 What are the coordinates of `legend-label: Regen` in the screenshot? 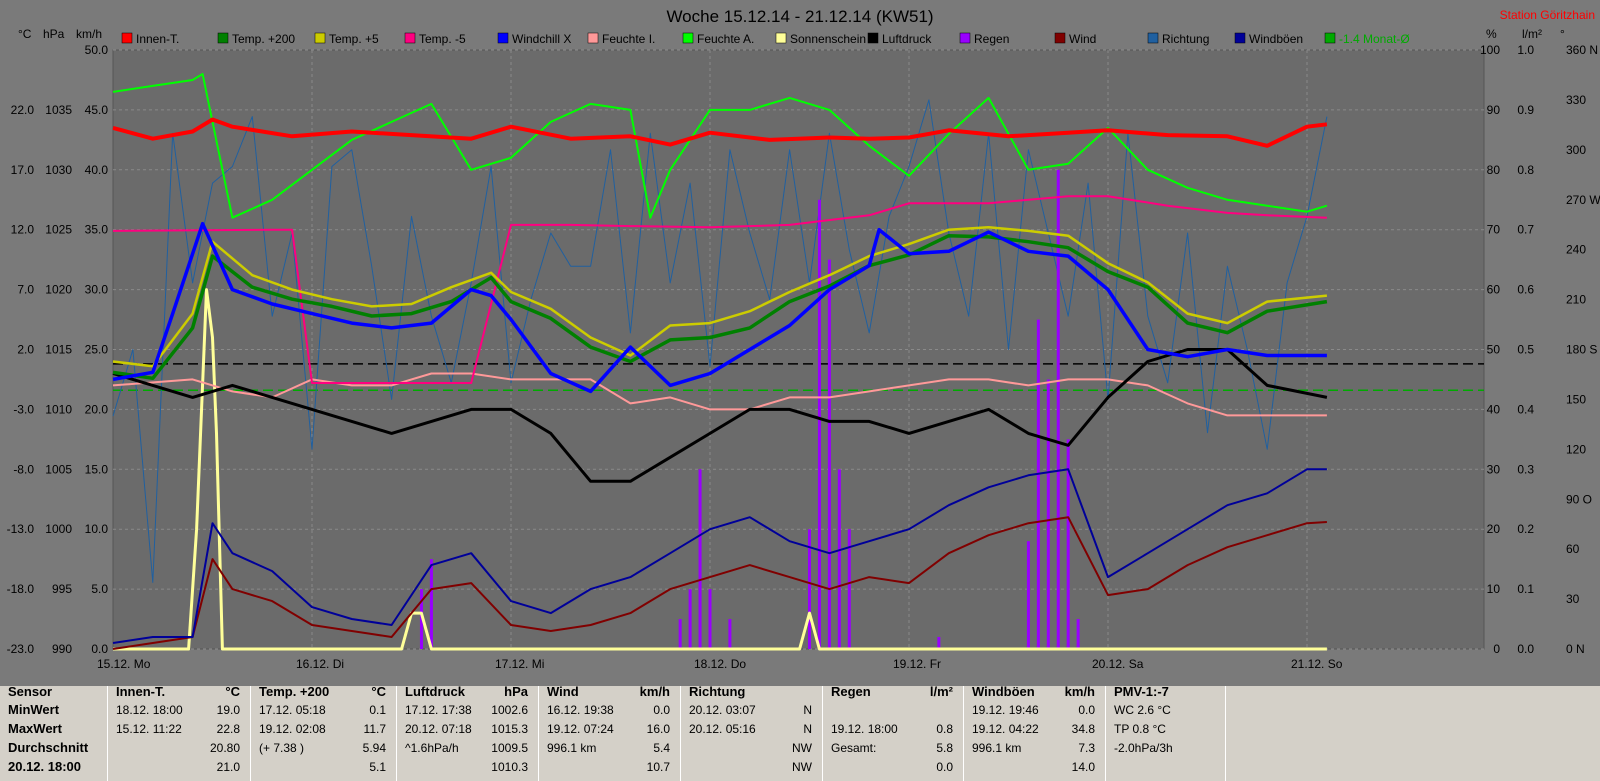 It's located at (991, 39).